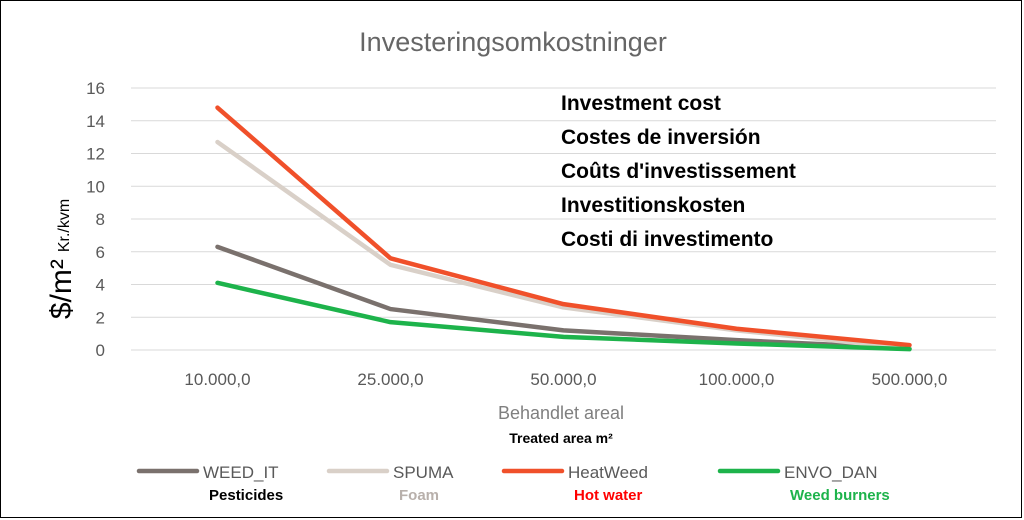 The width and height of the screenshot is (1024, 520). What do you see at coordinates (246, 495) in the screenshot?
I see `legend-sublabel: Pesticides` at bounding box center [246, 495].